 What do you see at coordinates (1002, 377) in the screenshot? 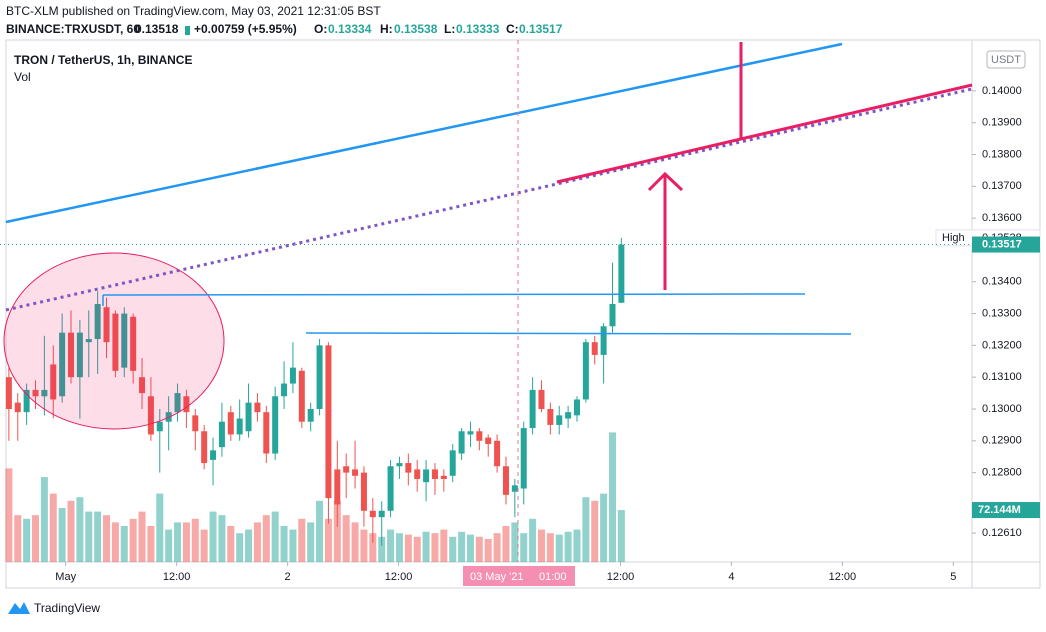
I see `y-tick-label: 0.13100` at bounding box center [1002, 377].